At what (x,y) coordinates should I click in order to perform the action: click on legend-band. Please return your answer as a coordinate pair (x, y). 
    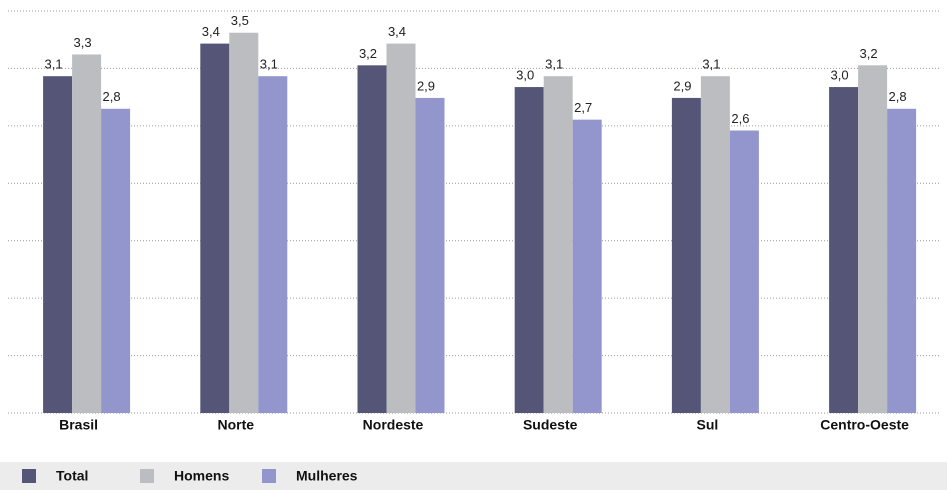
    Looking at the image, I should click on (473, 476).